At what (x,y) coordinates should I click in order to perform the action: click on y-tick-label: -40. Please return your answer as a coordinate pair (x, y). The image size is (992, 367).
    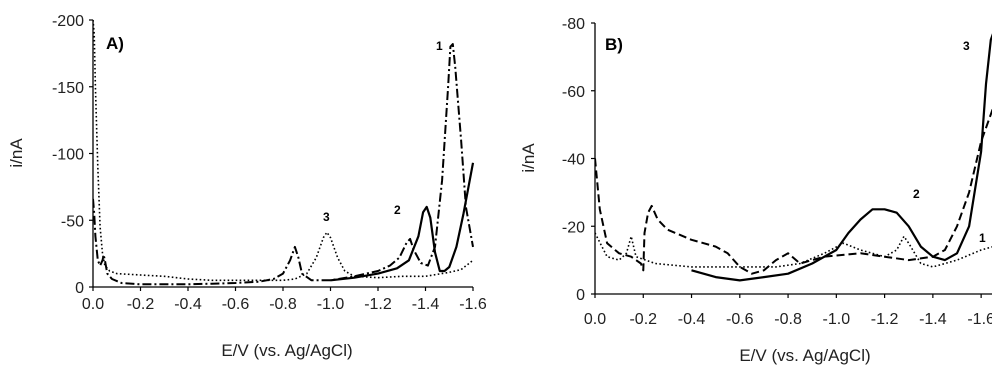
    Looking at the image, I should click on (573, 160).